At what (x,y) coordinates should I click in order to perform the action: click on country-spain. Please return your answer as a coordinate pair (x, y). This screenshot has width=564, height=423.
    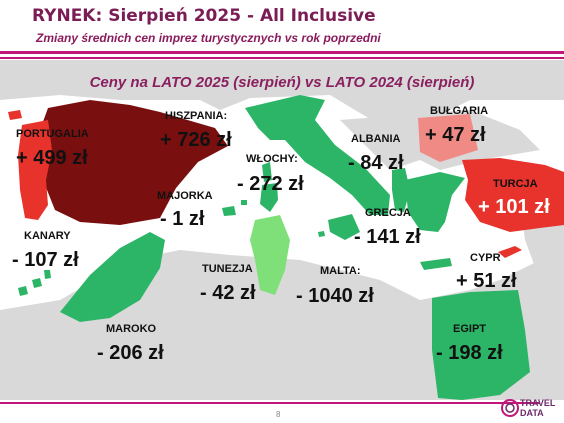
    Looking at the image, I should click on (134, 162).